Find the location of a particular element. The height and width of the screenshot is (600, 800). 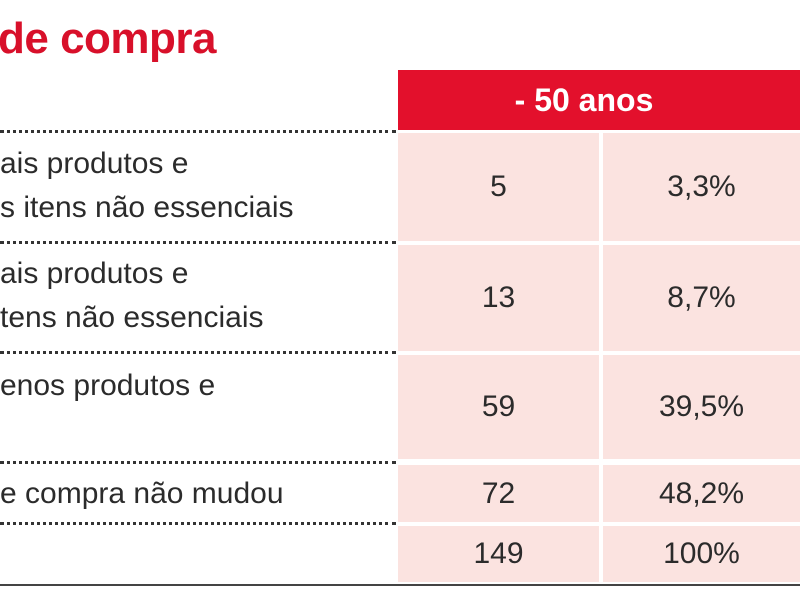

cell-count: 5 is located at coordinates (498, 187).